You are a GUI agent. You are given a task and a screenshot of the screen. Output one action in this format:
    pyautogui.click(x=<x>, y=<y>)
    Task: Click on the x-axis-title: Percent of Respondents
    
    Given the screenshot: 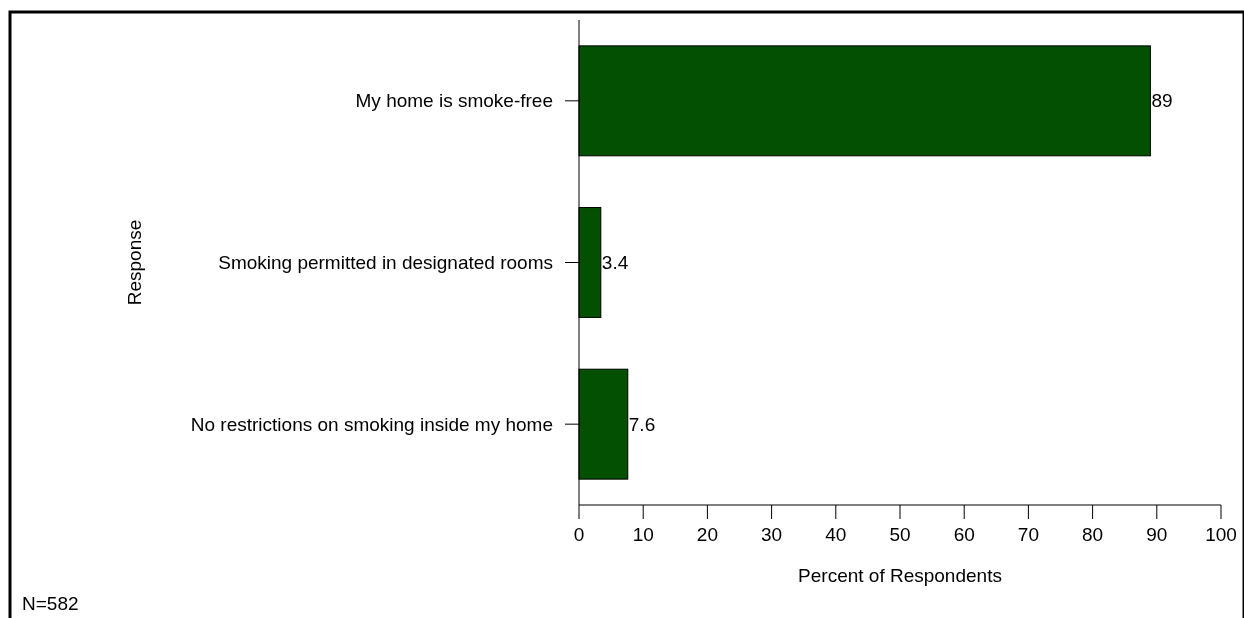 What is the action you would take?
    pyautogui.click(x=900, y=575)
    